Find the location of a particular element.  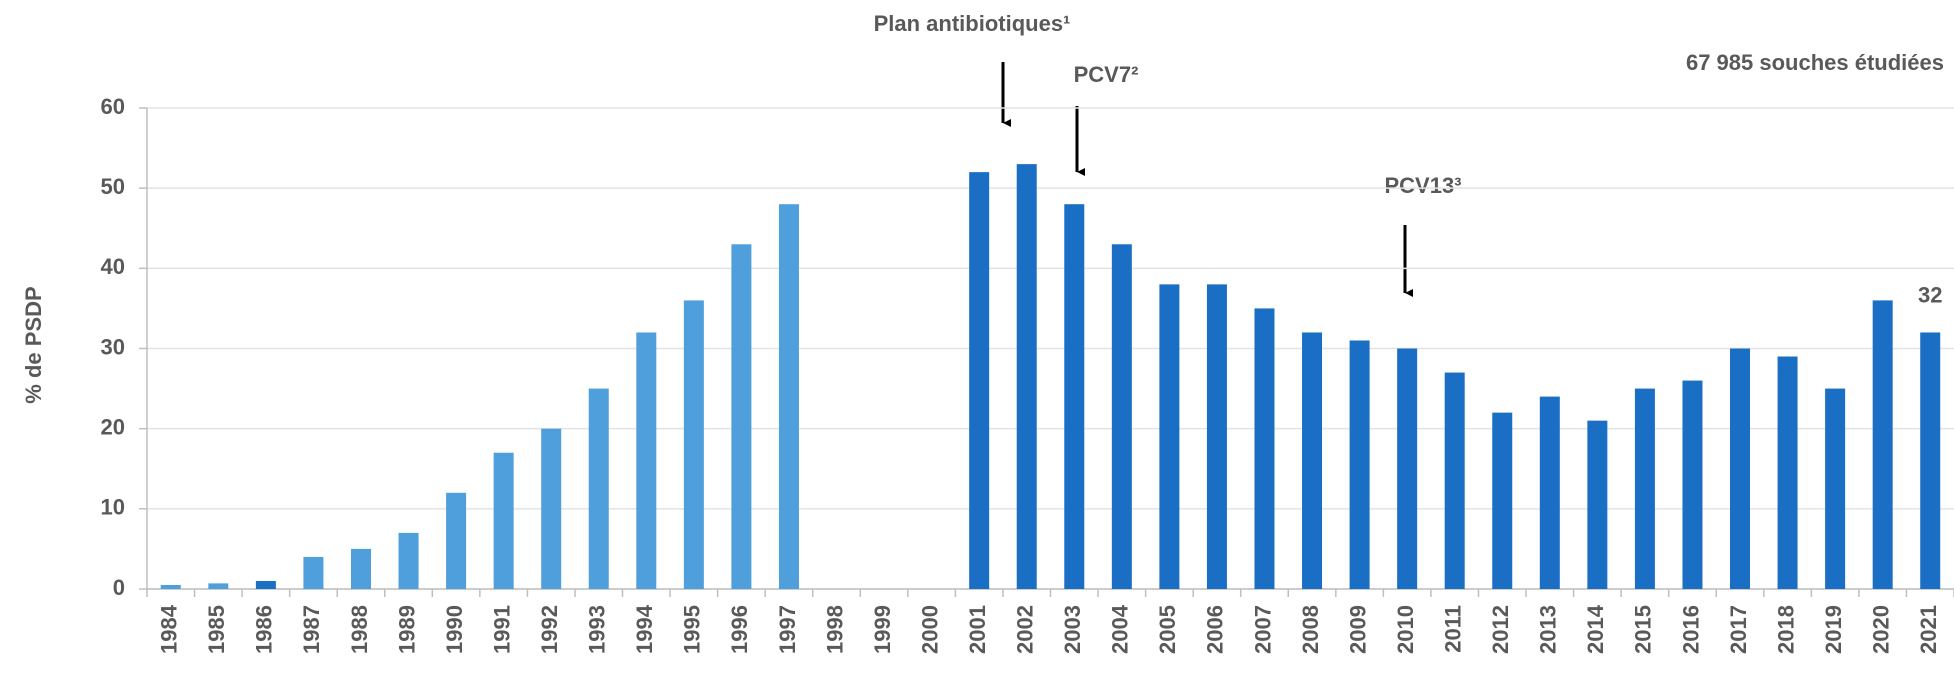

x-tick-label: 1984 is located at coordinates (169, 629).